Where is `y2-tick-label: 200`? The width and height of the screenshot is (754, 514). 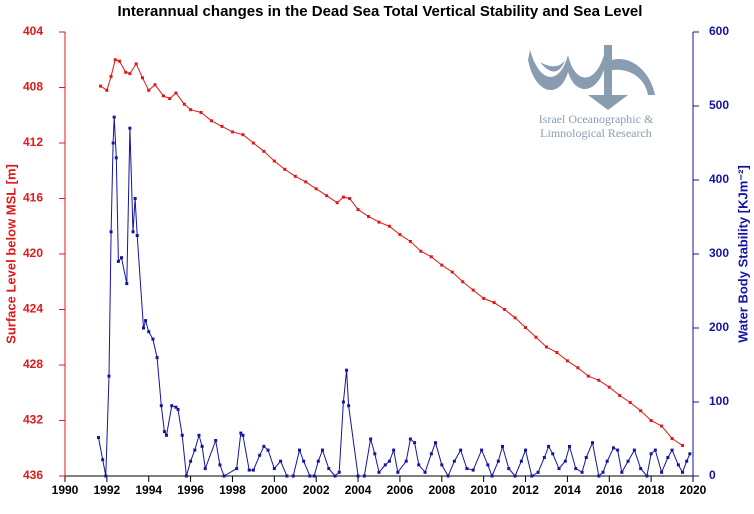
y2-tick-label: 200 is located at coordinates (719, 327).